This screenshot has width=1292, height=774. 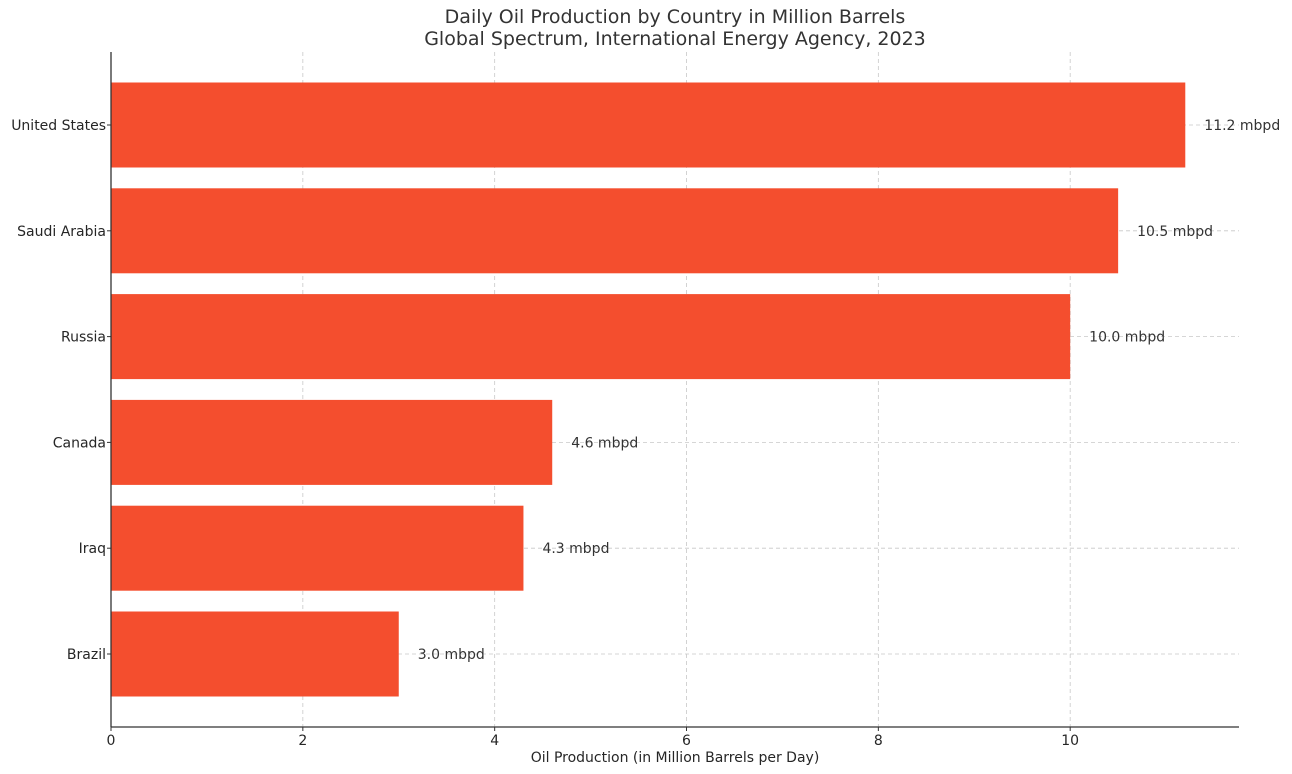 I want to click on y-tick-label: Saudi Arabia, so click(x=61, y=232).